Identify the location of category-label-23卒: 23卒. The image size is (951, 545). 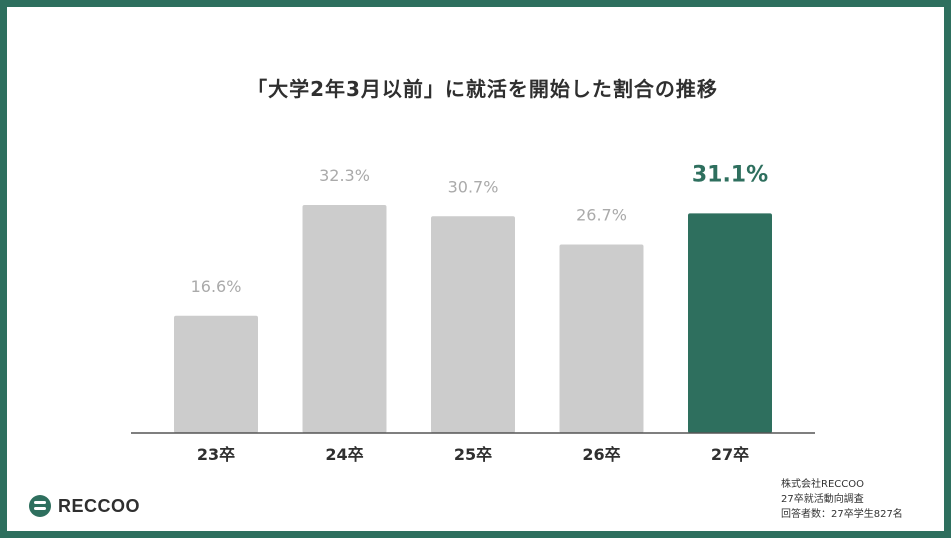
(216, 454).